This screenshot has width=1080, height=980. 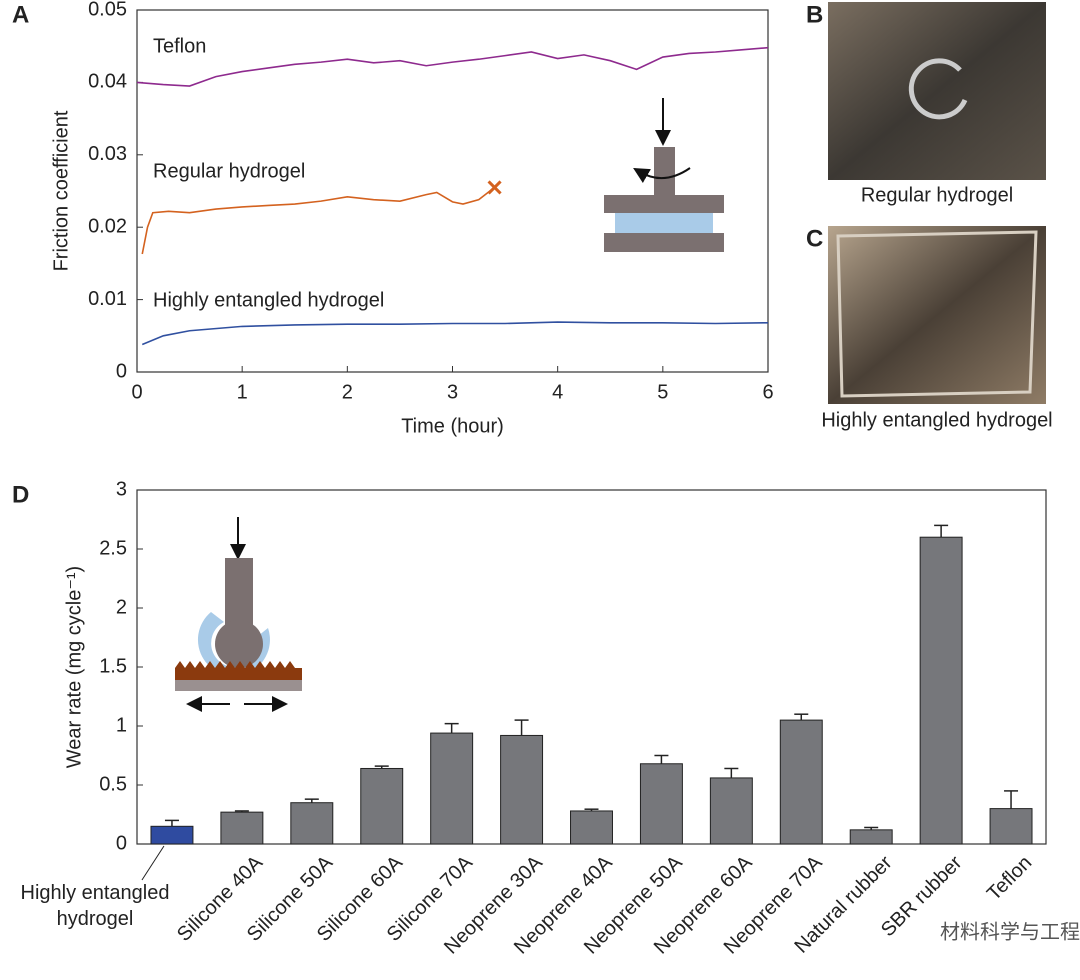 I want to click on end-marker, so click(x=494, y=187).